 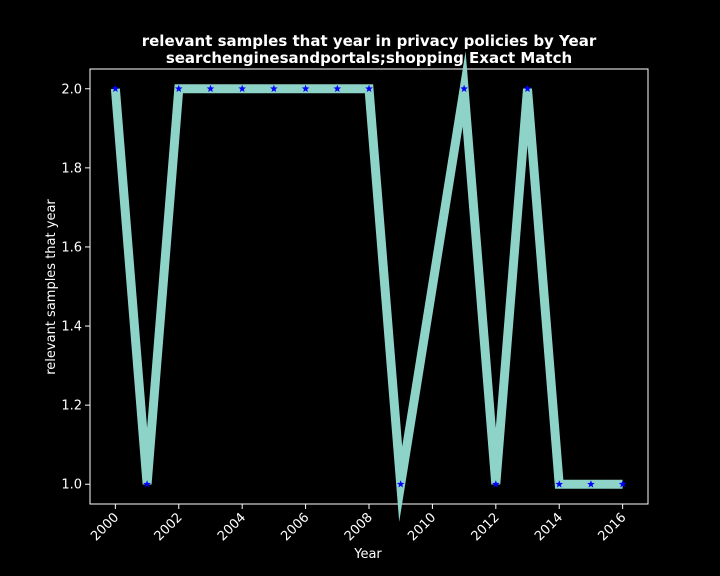 I want to click on x-axis-ticks: 2000 2002 2004 2006 2008 2010 2012 2014 2016, so click(x=358, y=524).